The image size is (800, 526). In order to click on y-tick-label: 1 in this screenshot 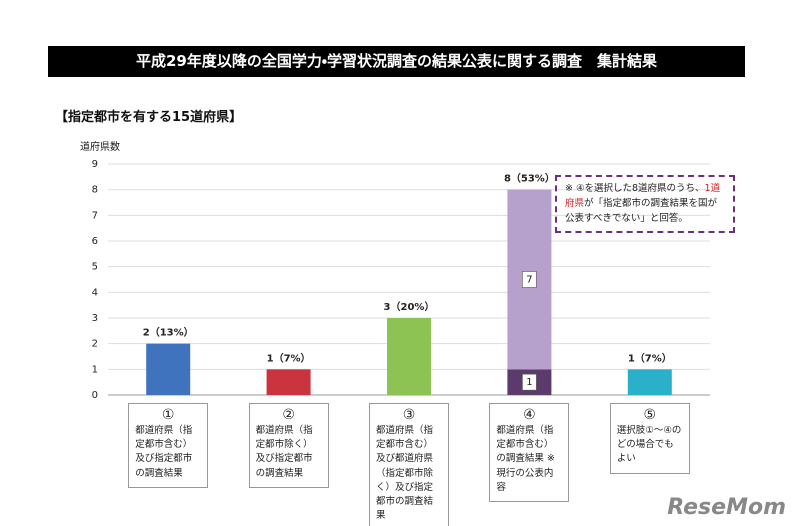, I will do `click(95, 369)`.